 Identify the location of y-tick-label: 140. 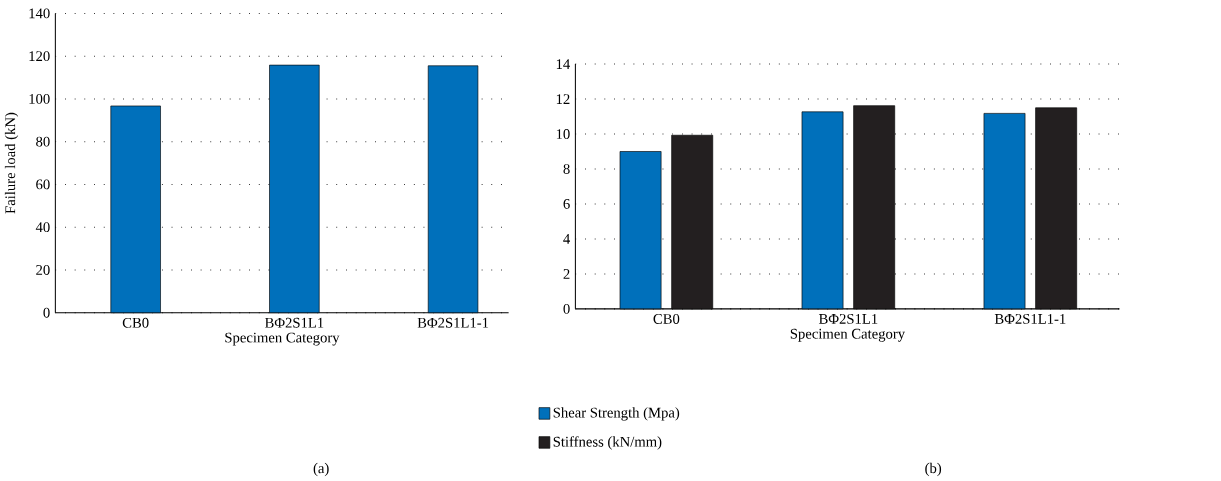
(39, 13).